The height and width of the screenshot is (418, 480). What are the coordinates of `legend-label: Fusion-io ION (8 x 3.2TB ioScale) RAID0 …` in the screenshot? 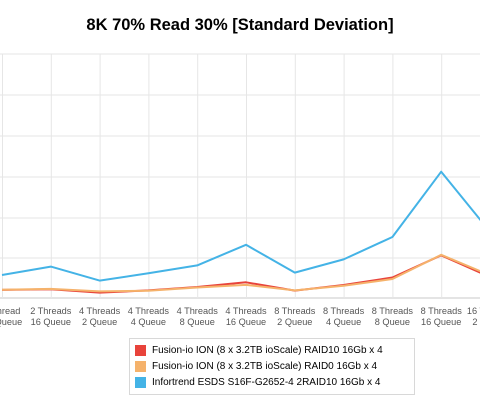 It's located at (265, 366).